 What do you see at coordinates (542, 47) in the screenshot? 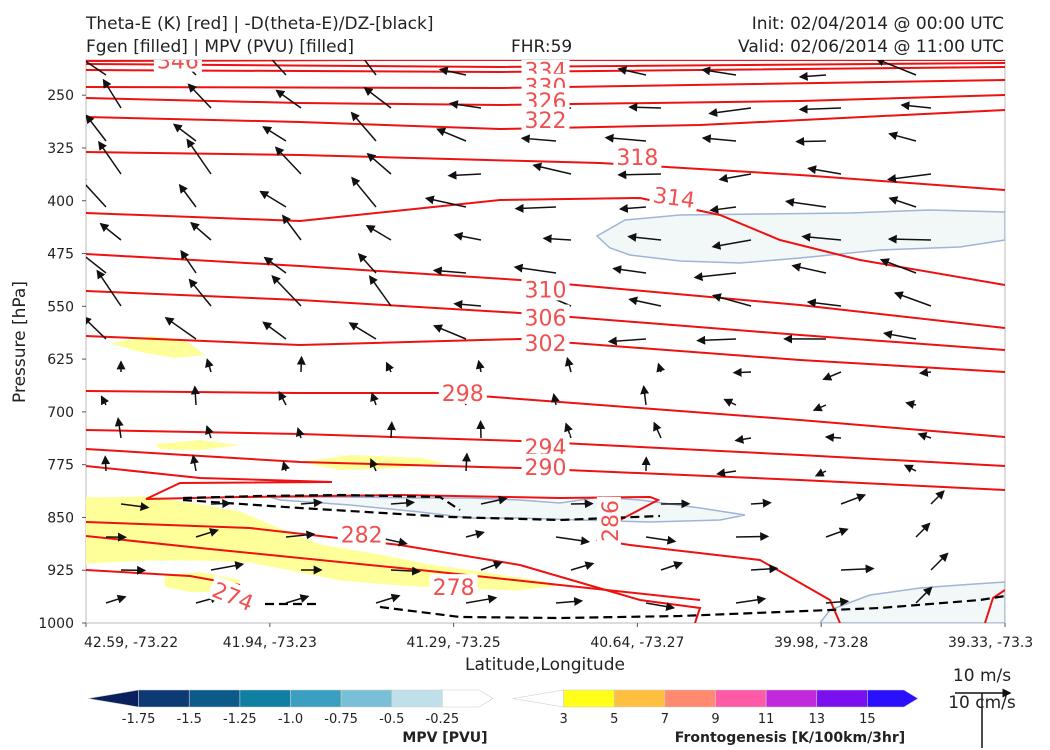
I see `forecast-hour: FHR:59` at bounding box center [542, 47].